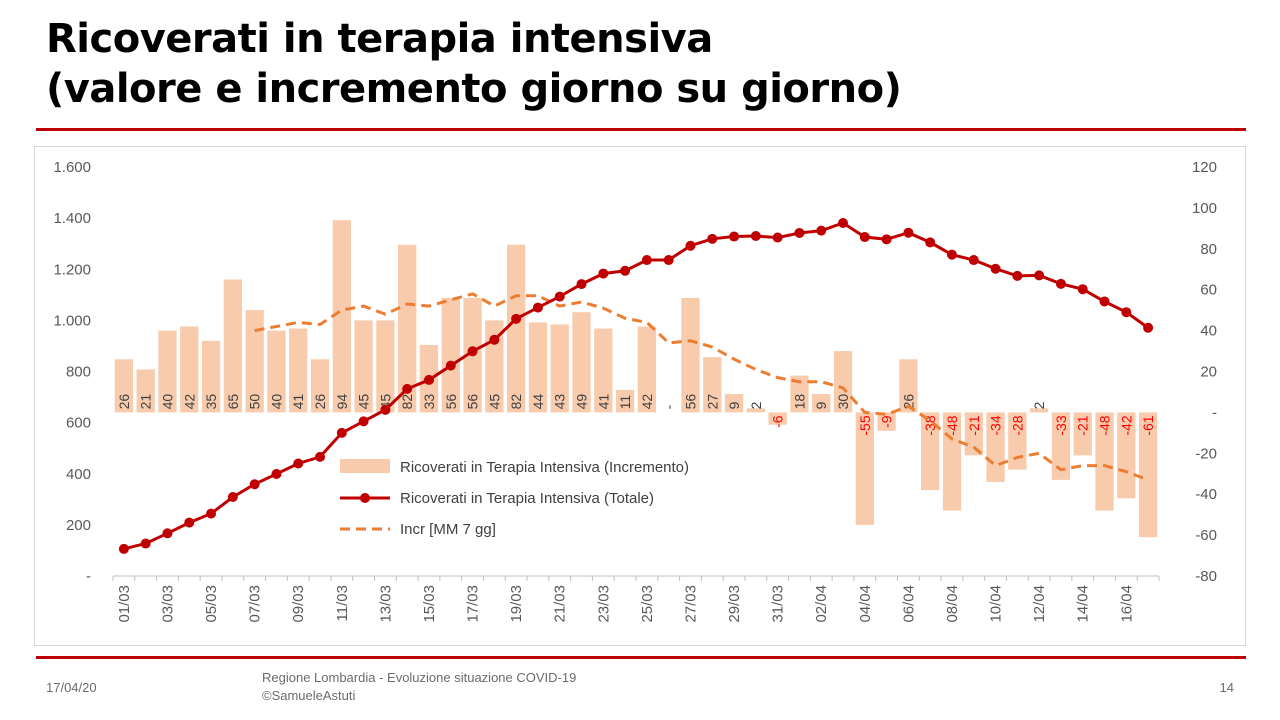 The height and width of the screenshot is (720, 1280). Describe the element at coordinates (778, 421) in the screenshot. I see `bar-data-label: -6` at that location.